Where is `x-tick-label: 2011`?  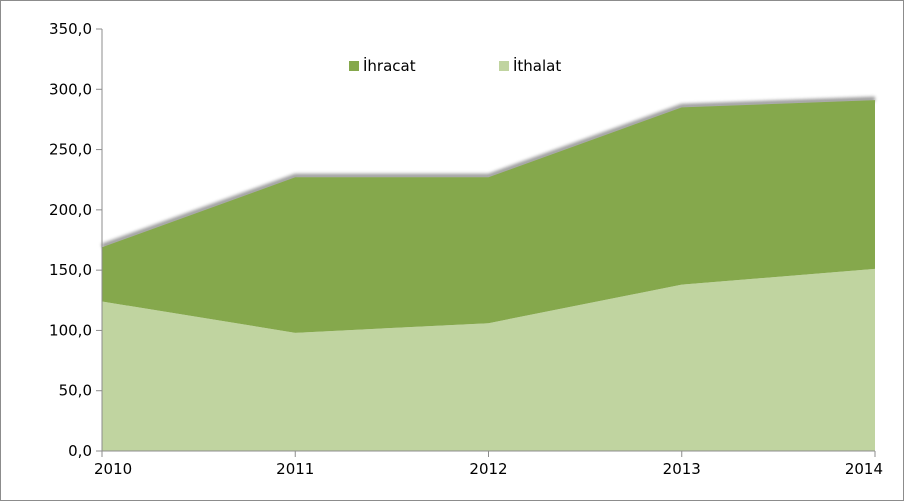
x-tick-label: 2011 is located at coordinates (295, 469).